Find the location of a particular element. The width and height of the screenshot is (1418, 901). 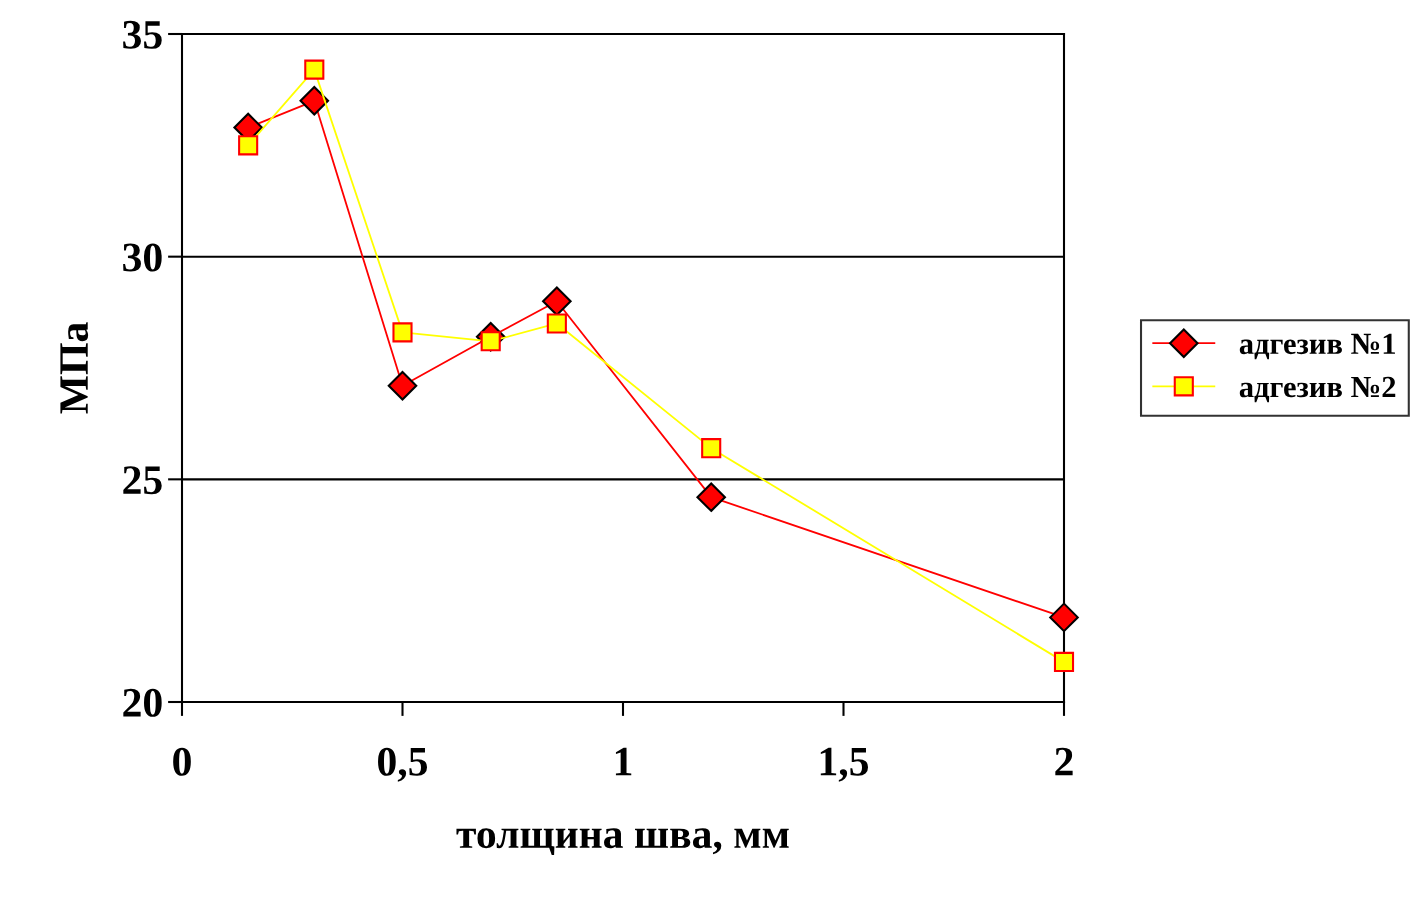

y-tick-label: 25 is located at coordinates (142, 480).